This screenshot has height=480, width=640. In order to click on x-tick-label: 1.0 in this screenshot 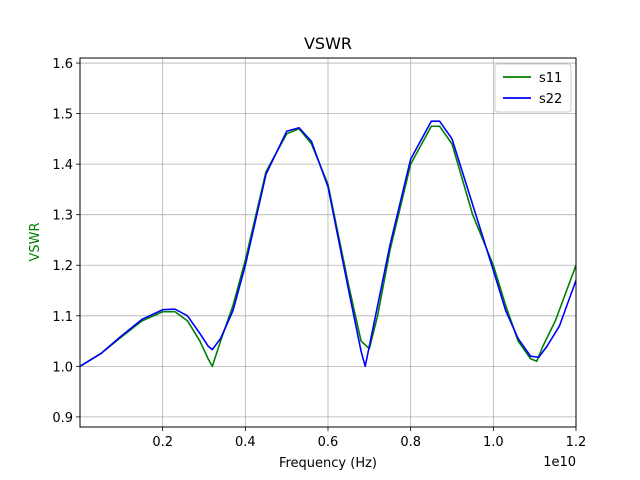, I will do `click(493, 442)`.